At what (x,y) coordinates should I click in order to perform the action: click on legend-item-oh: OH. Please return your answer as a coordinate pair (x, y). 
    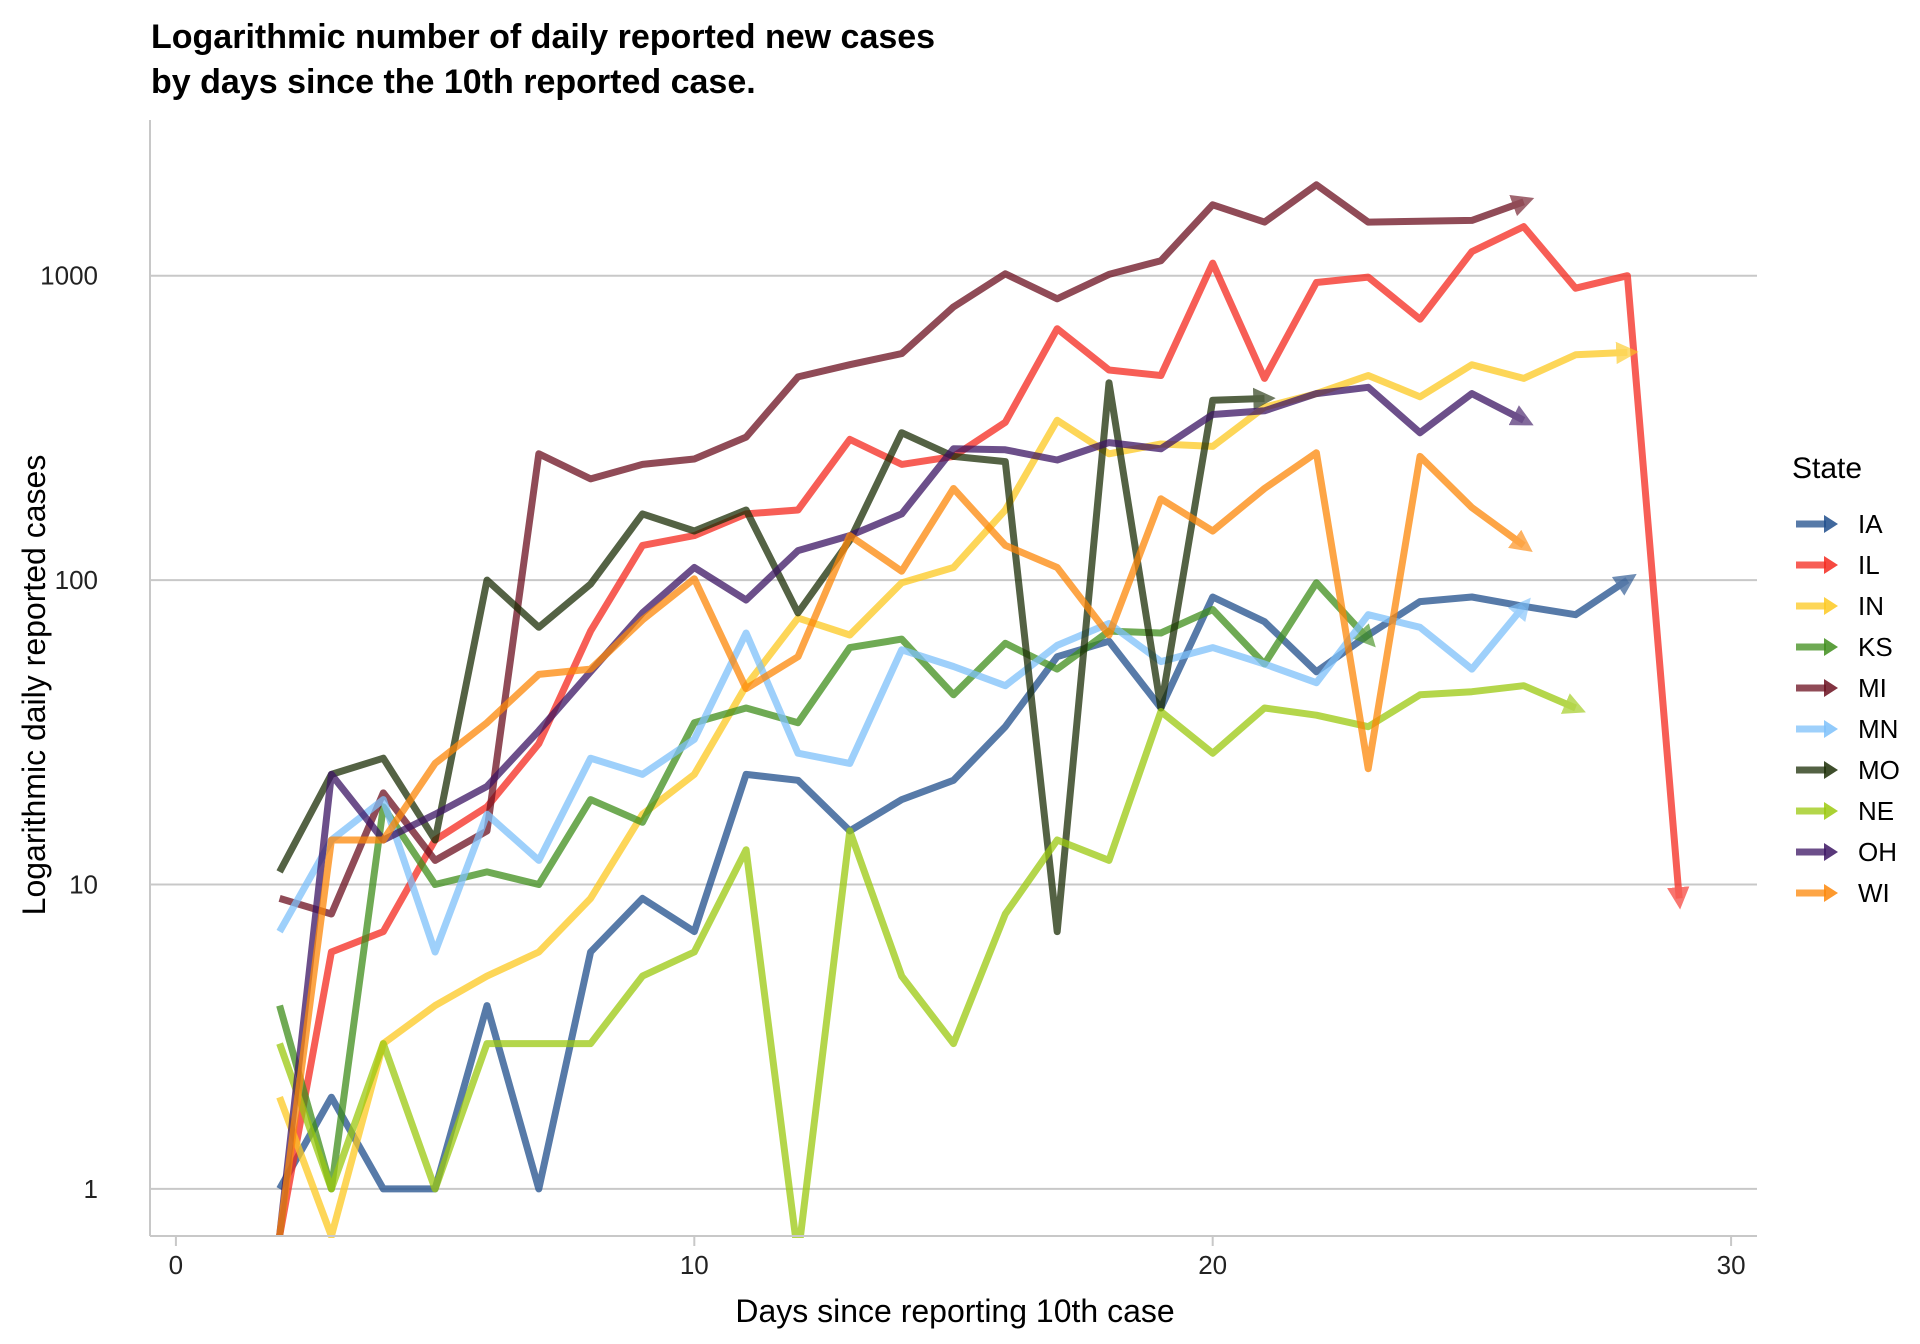
    Looking at the image, I should click on (1846, 852).